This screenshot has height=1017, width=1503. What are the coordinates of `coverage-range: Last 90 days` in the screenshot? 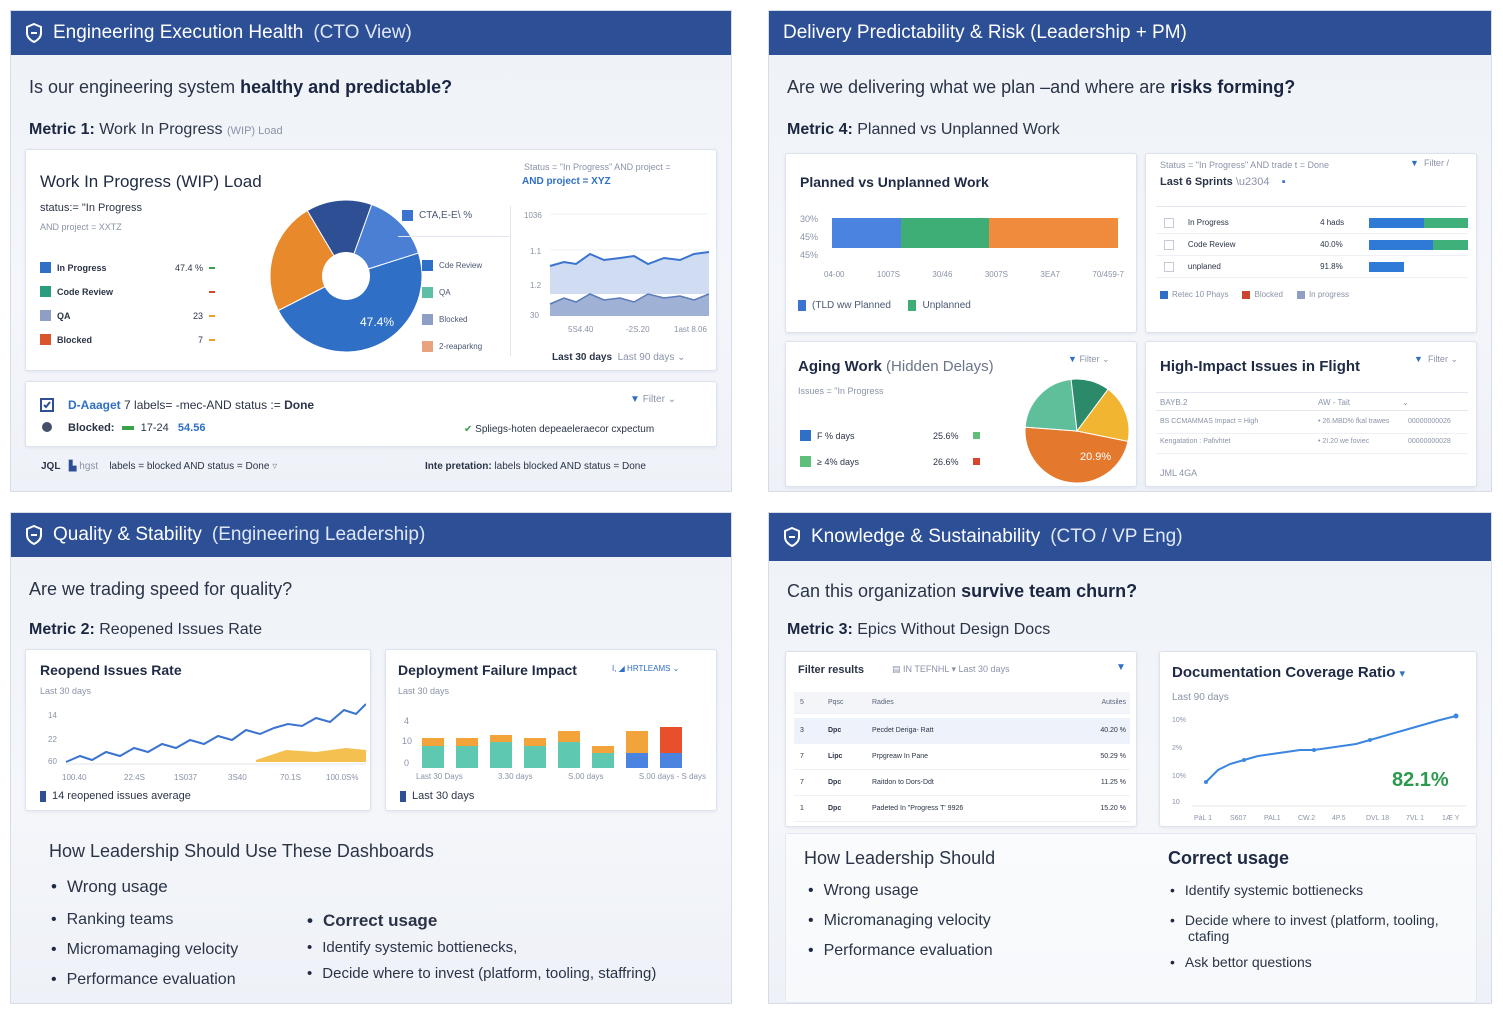 It's located at (1200, 697).